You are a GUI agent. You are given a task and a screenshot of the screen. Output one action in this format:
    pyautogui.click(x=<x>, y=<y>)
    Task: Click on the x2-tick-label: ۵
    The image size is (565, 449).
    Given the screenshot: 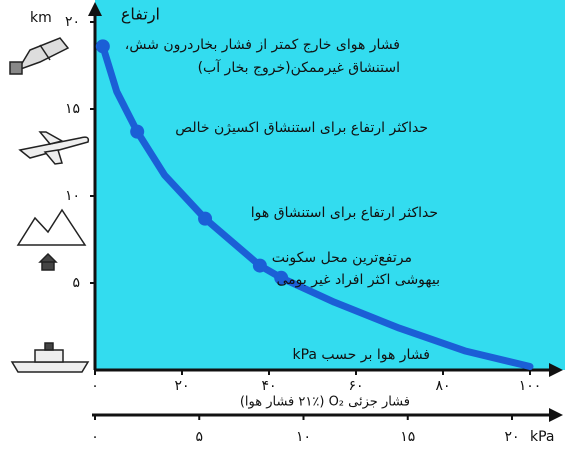 What is the action you would take?
    pyautogui.click(x=199, y=437)
    